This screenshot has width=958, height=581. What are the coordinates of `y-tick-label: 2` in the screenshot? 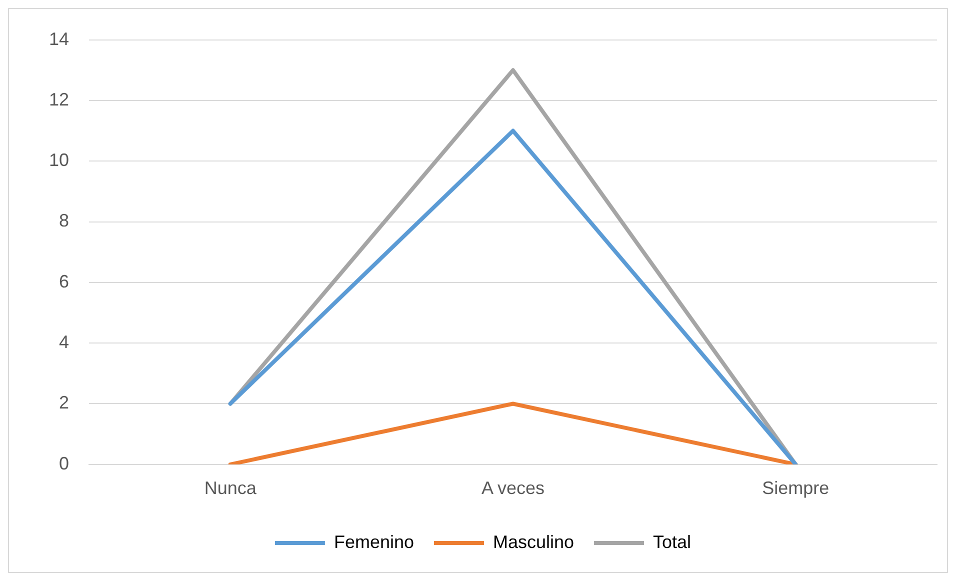 It's located at (64, 402).